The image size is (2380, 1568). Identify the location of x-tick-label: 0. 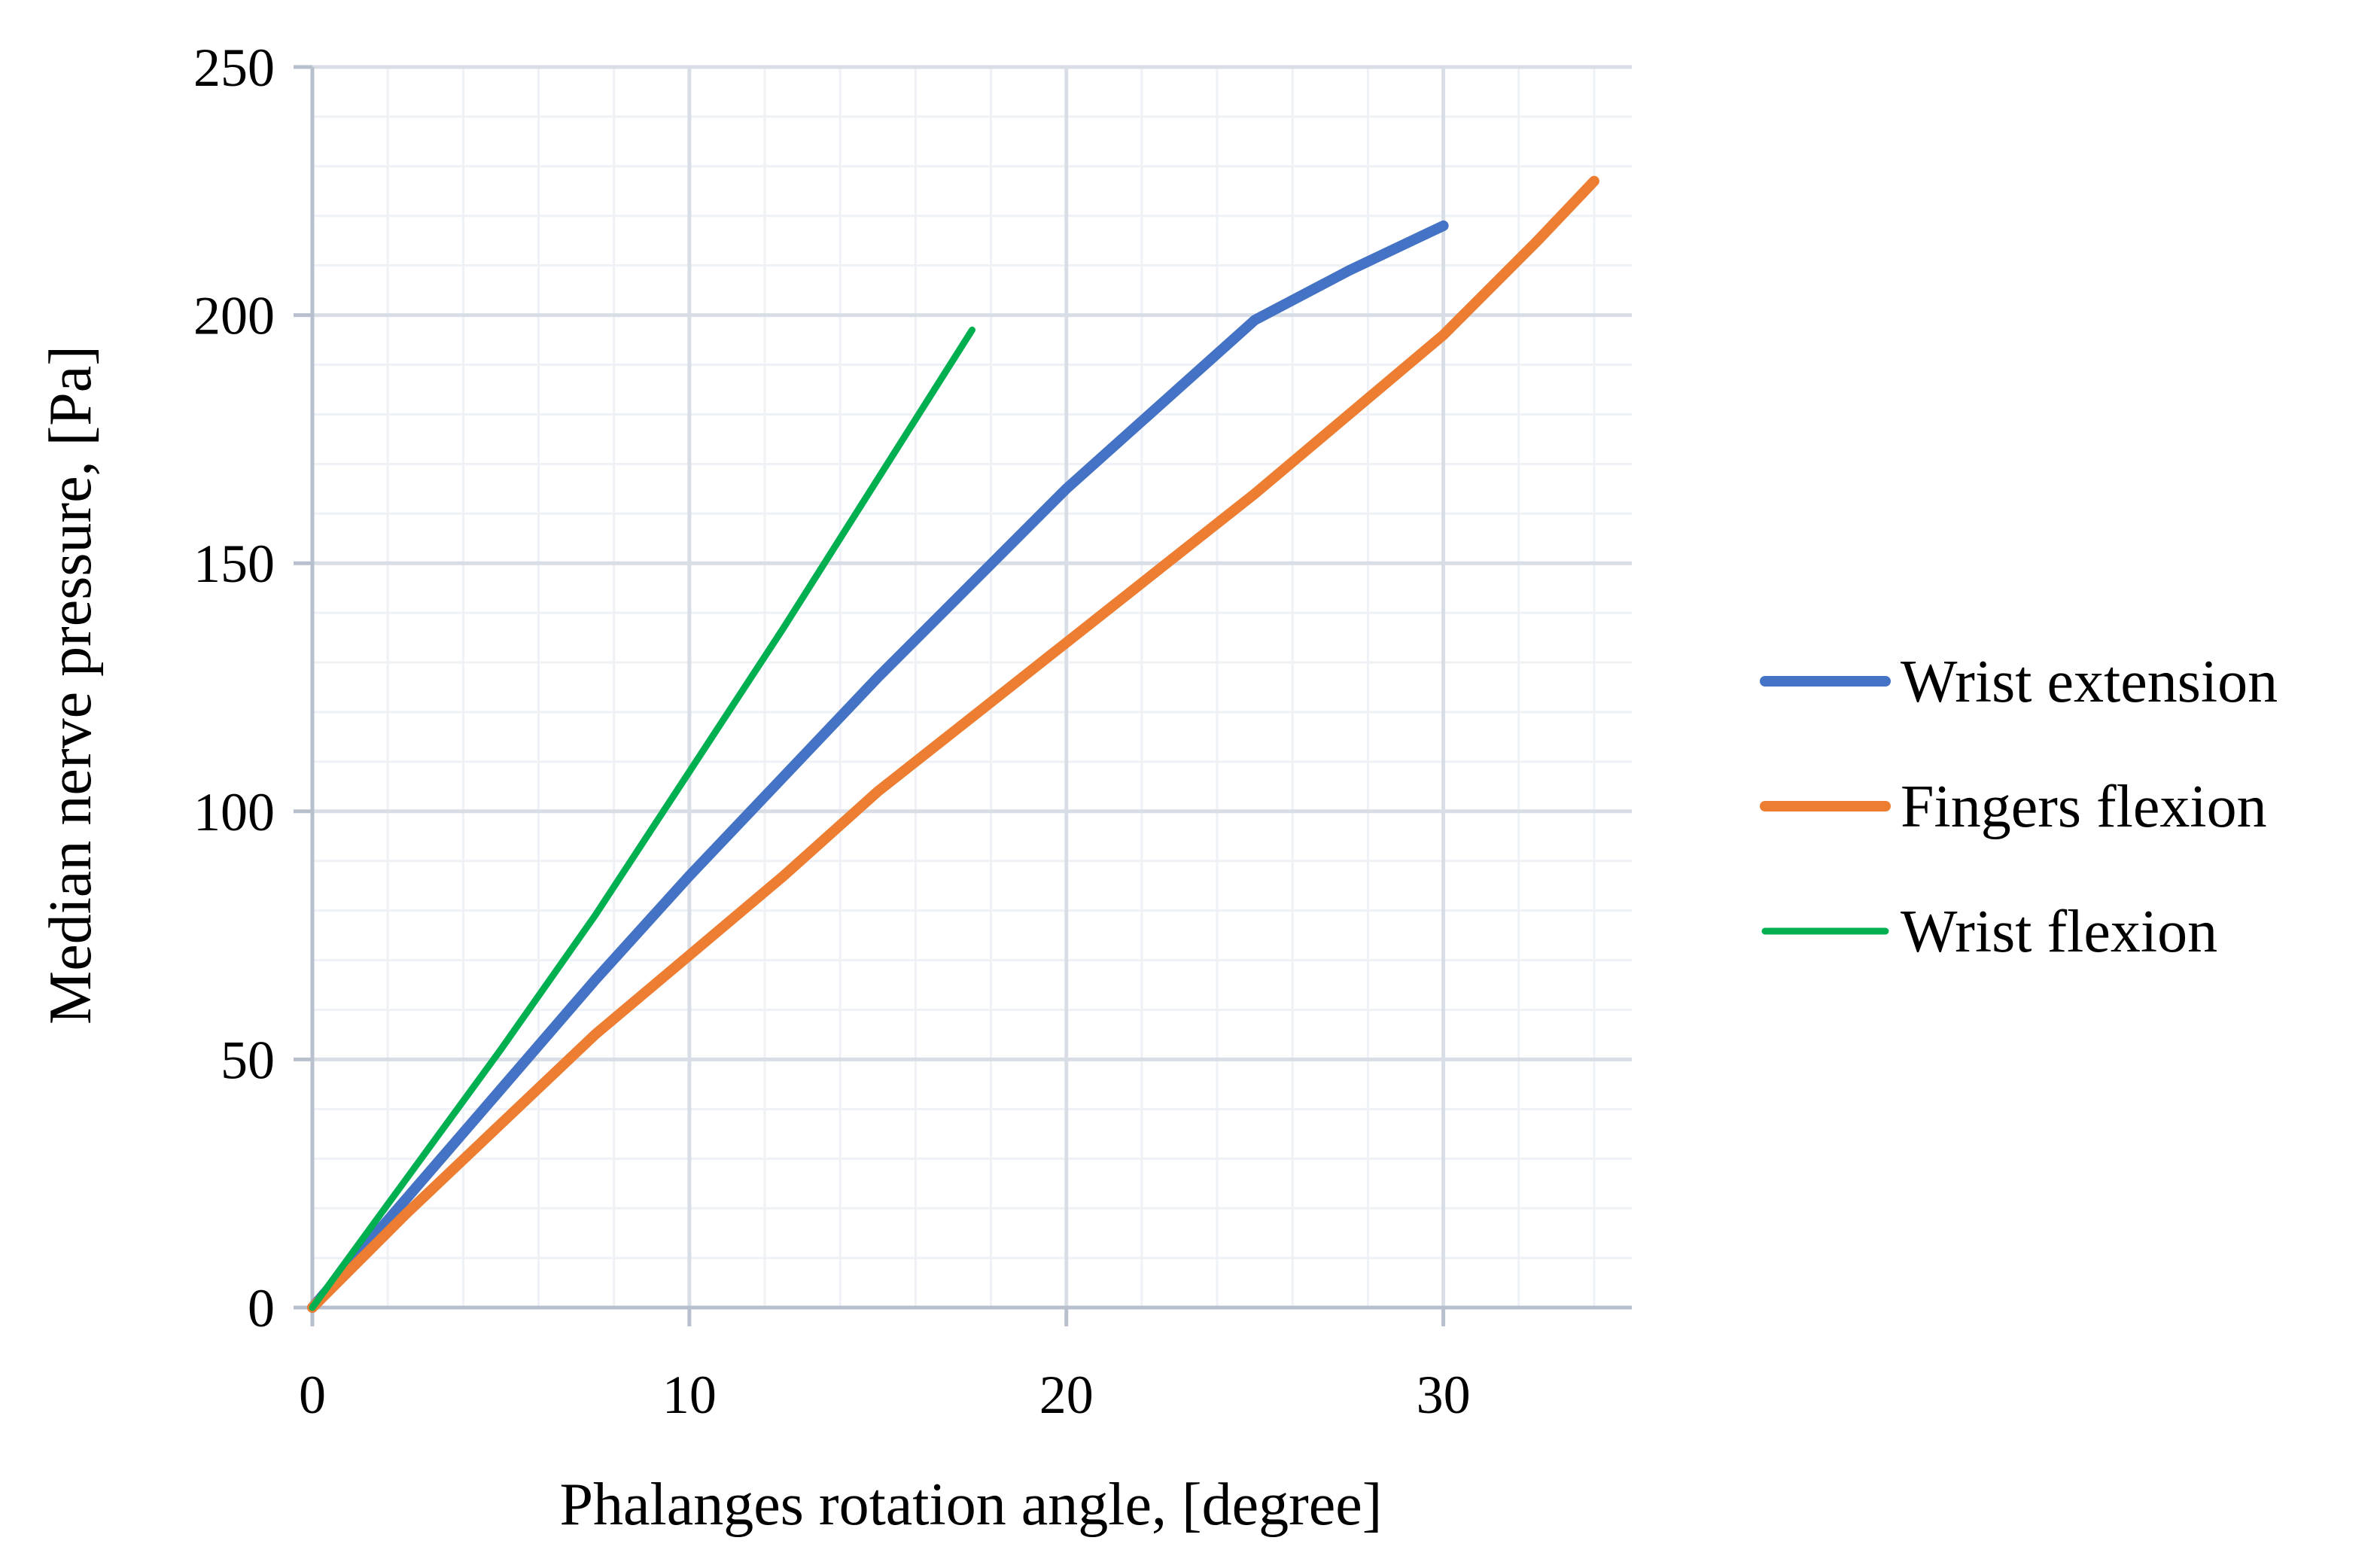
(312, 1395).